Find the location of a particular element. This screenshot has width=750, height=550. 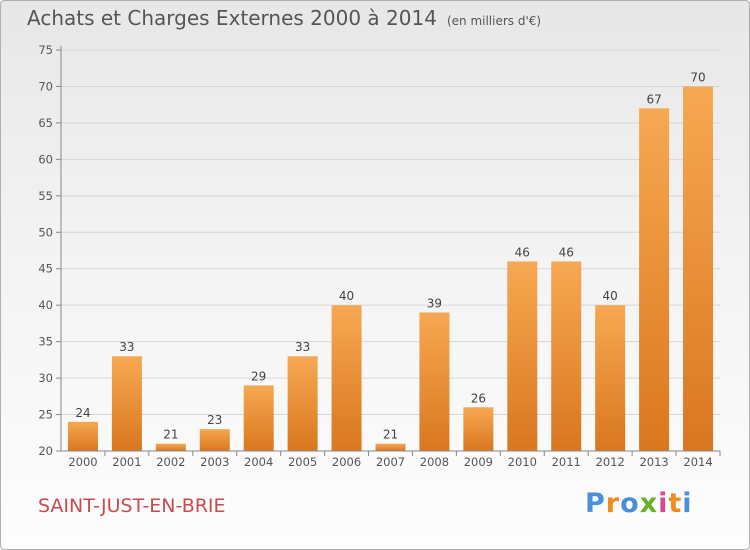

logo-letter: x is located at coordinates (649, 503).